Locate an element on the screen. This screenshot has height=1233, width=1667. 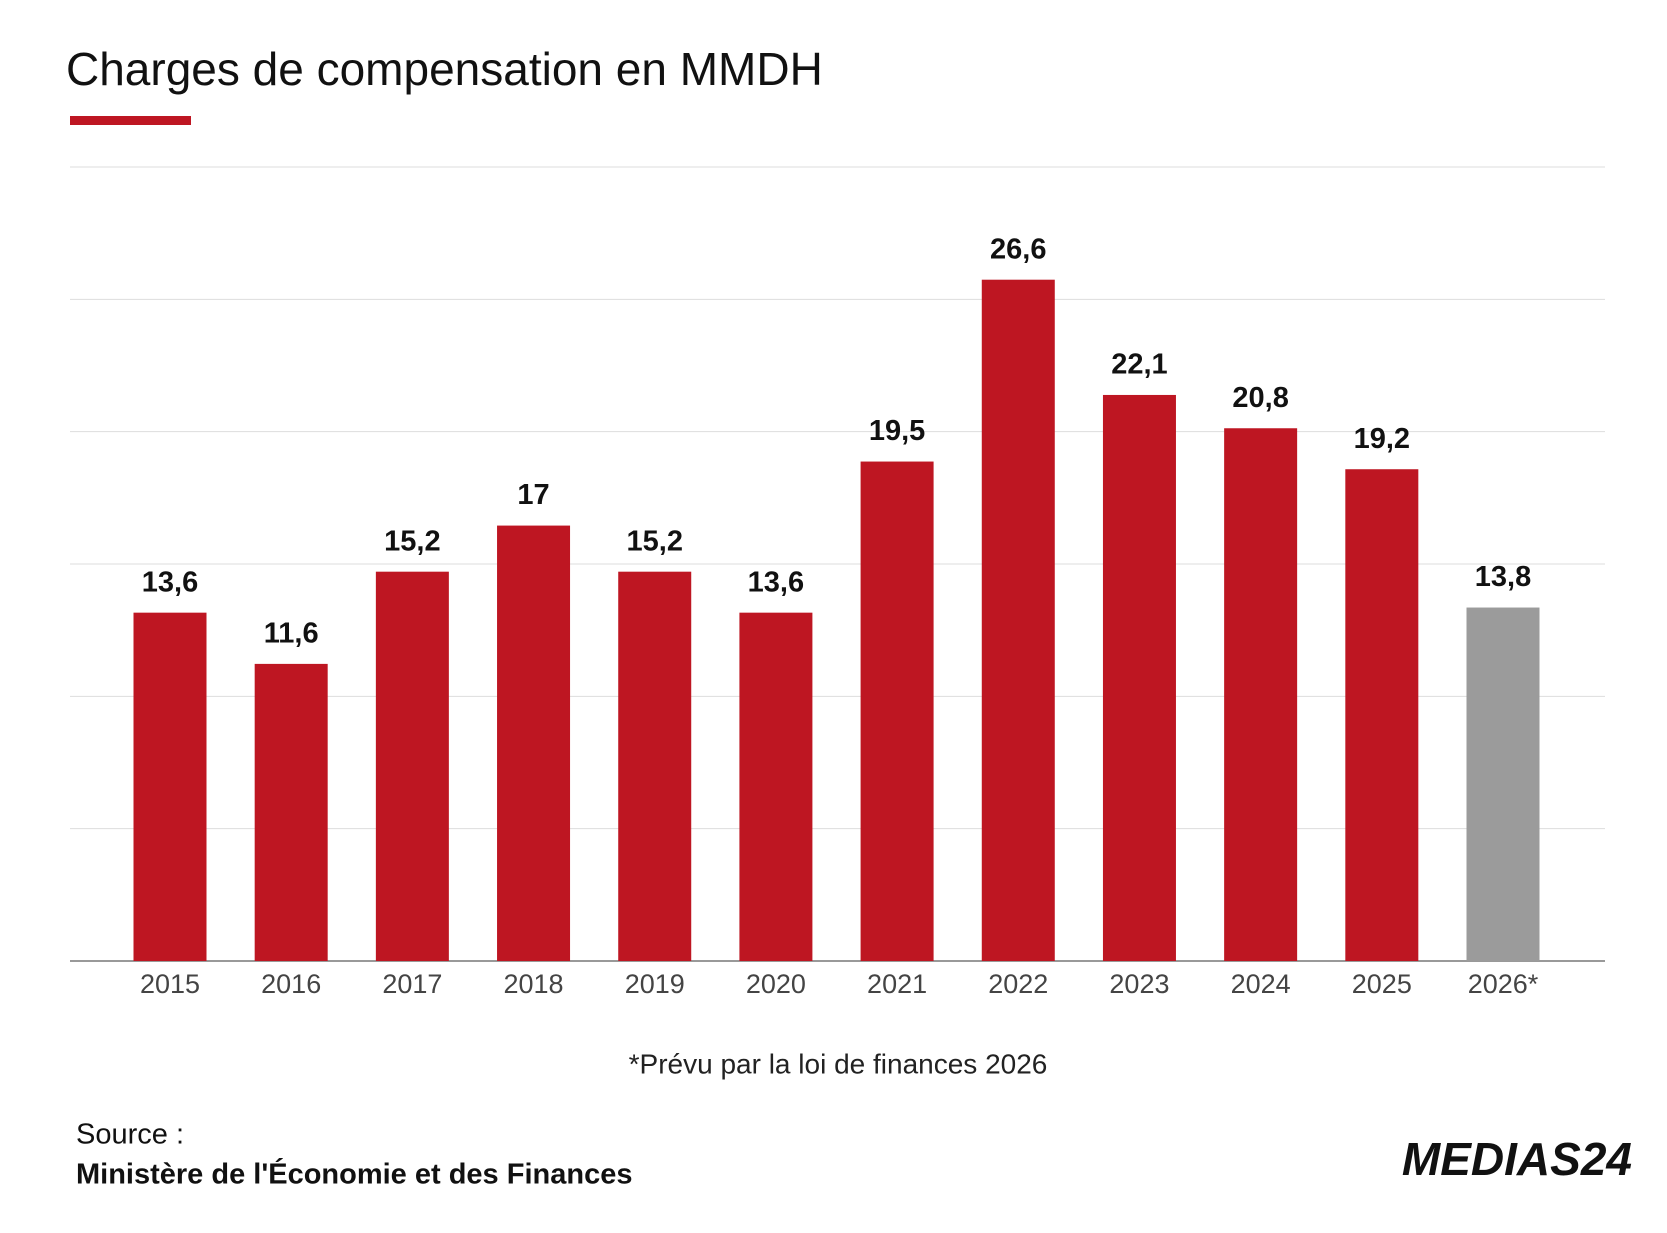
x-tick-label: 2022 is located at coordinates (1018, 984).